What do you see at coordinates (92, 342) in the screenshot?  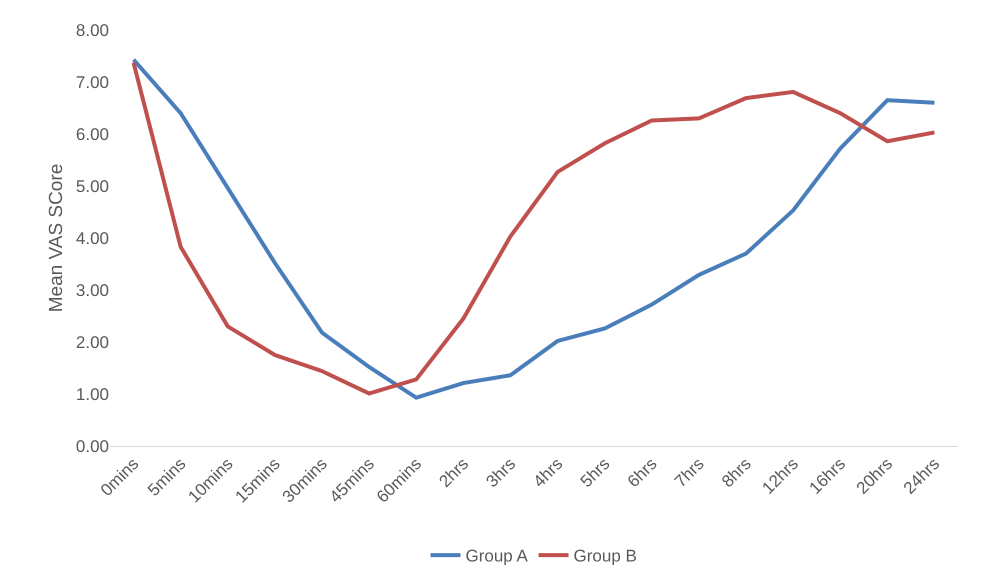 I see `y-tick-label: 2.00` at bounding box center [92, 342].